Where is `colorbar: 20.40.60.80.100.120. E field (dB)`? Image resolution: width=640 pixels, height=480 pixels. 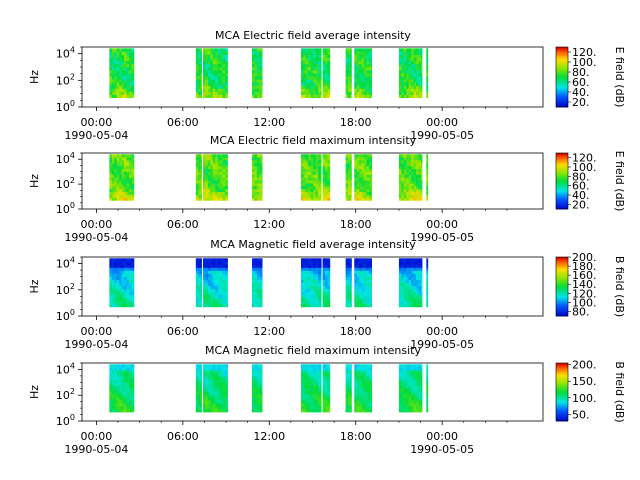
colorbar: 20.40.60.80.100.120. E field (dB) is located at coordinates (590, 181).